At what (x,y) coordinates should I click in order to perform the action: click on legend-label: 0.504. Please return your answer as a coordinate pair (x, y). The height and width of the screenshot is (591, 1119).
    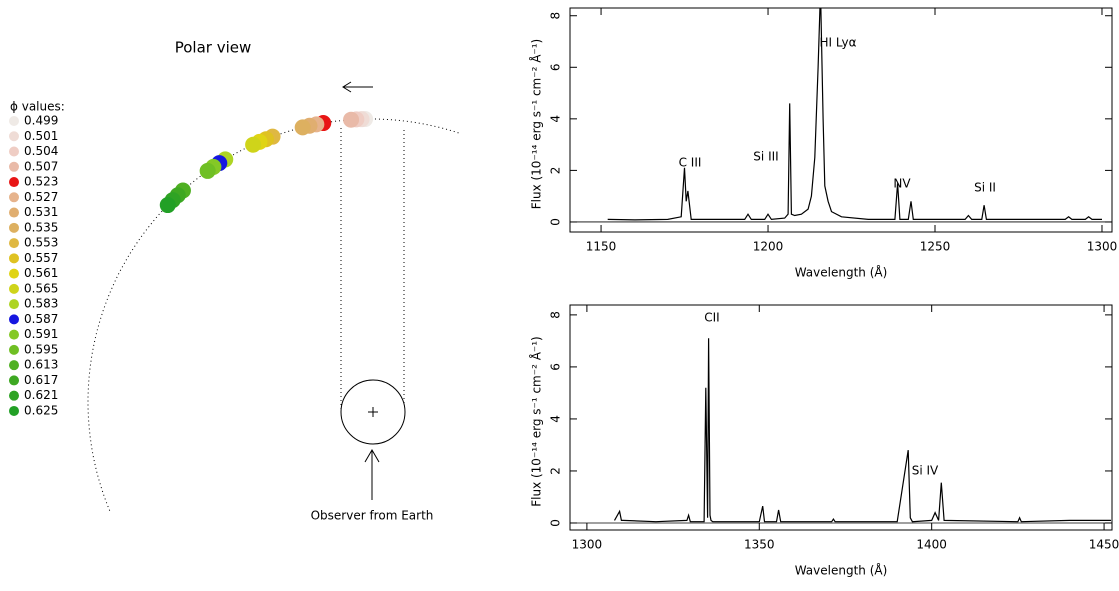
    Looking at the image, I should click on (41, 151).